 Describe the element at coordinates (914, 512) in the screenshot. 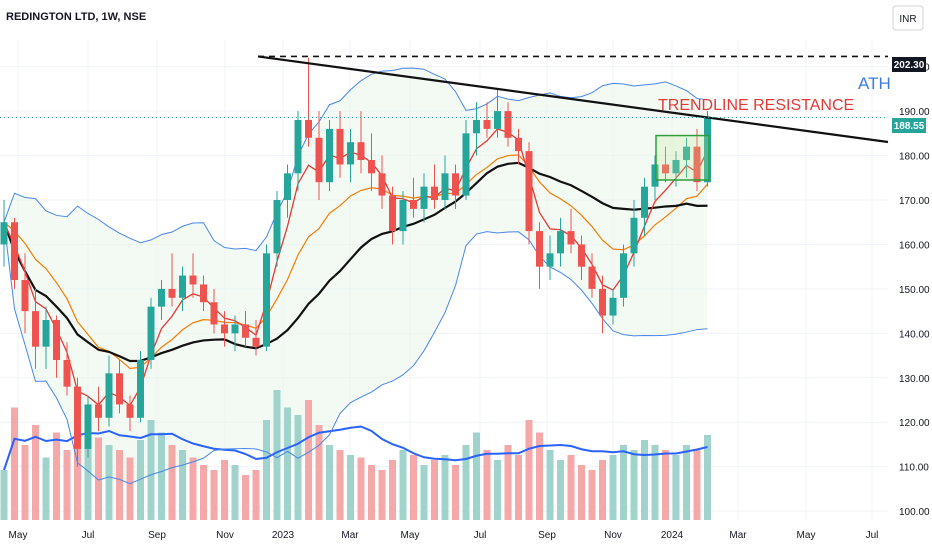

I see `y-tick-label: 100.00` at that location.